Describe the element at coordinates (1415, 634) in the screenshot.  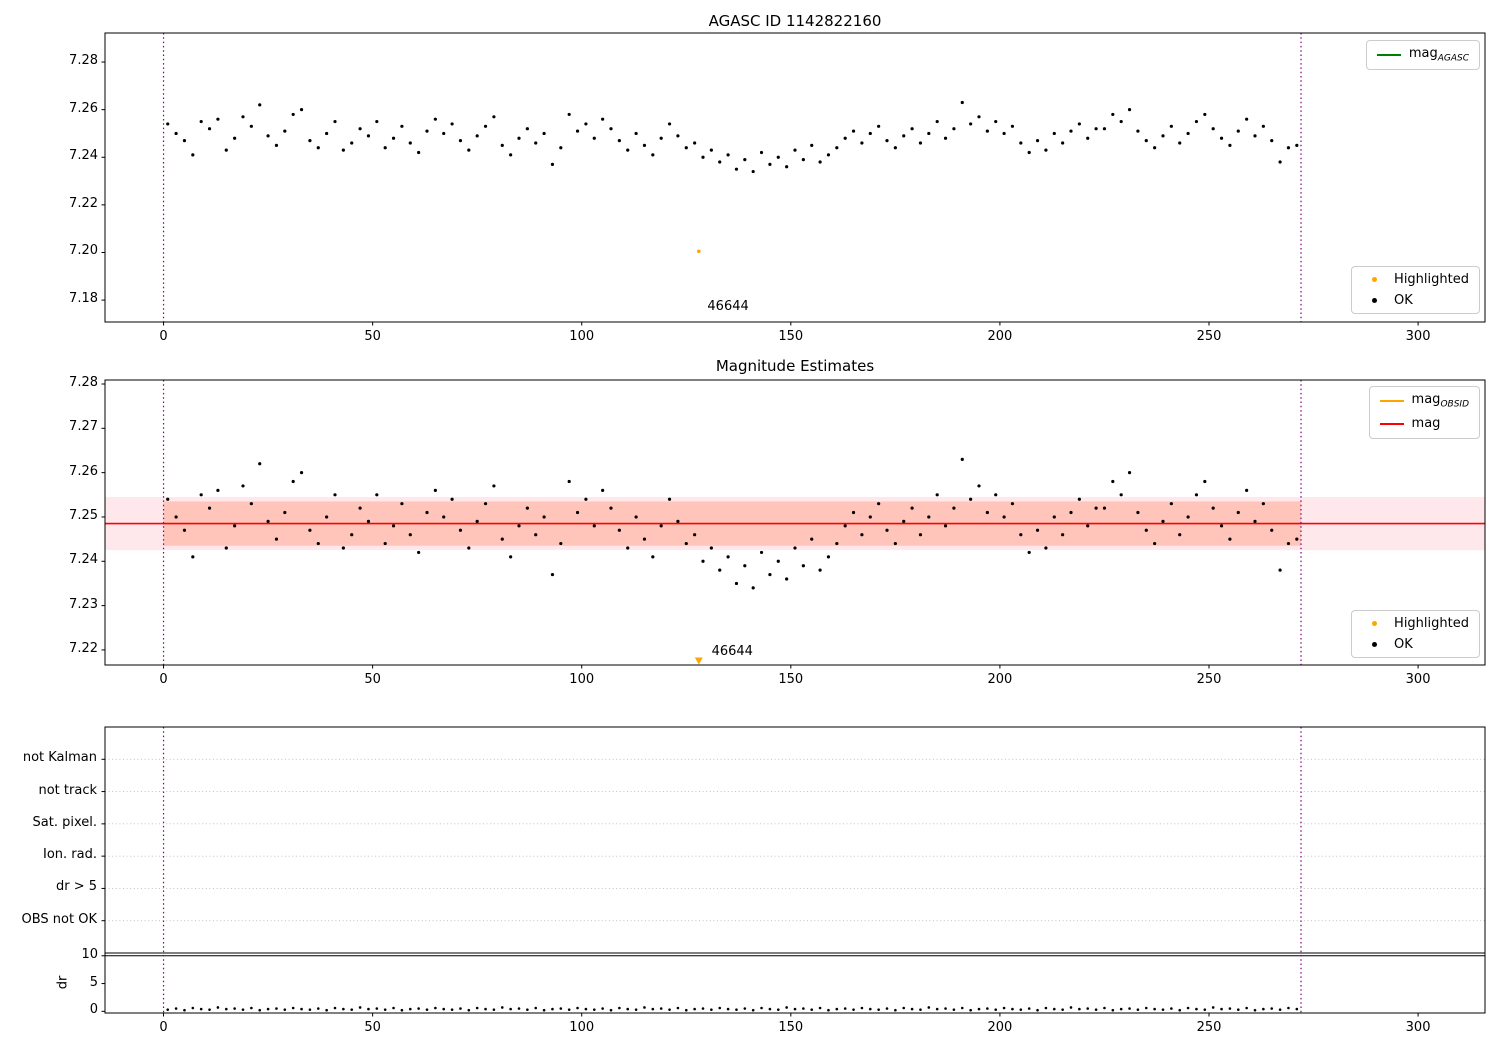
I see `panel2-legend-bottom: Highlighted OK` at that location.